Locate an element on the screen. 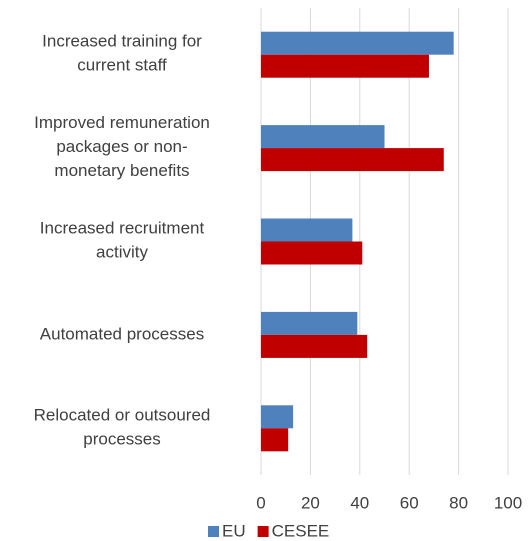 The height and width of the screenshot is (541, 529). category-label: Increased training for current staff is located at coordinates (122, 53).